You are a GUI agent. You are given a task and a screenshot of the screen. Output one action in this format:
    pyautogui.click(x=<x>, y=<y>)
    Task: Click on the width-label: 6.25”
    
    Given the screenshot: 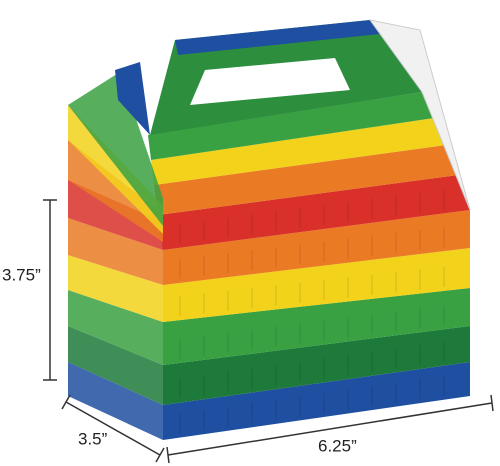 What is the action you would take?
    pyautogui.click(x=337, y=445)
    